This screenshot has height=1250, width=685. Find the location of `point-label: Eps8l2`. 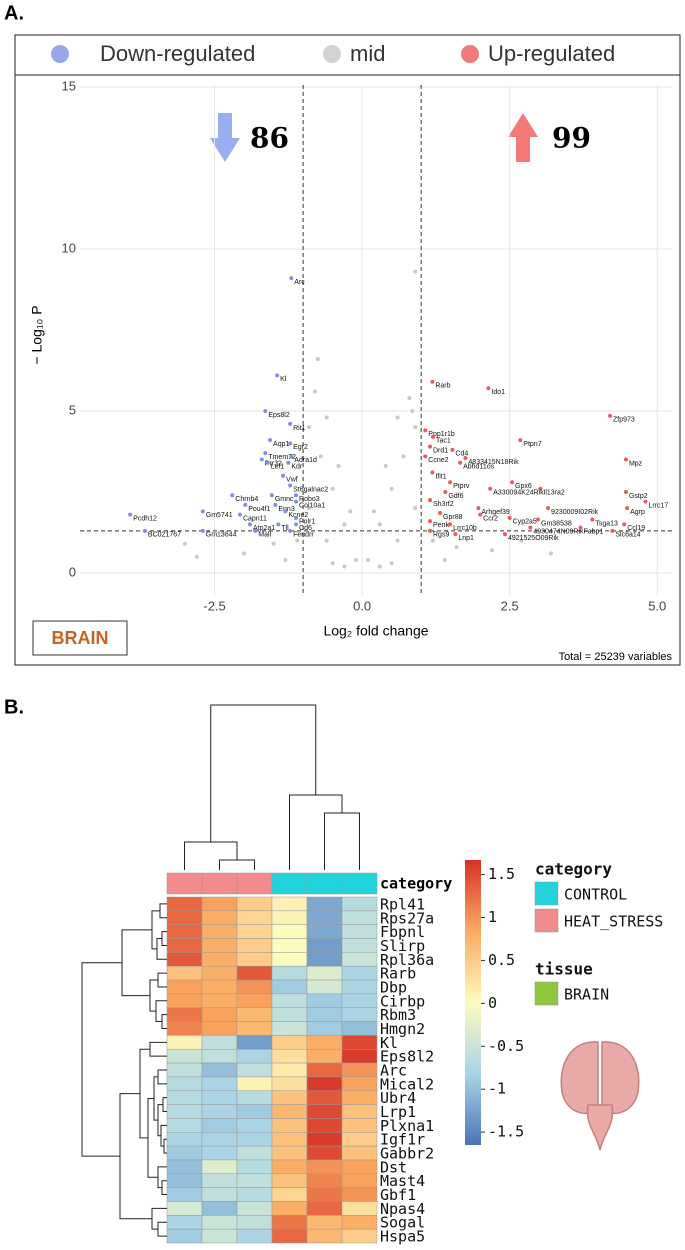

point-label: Eps8l2 is located at coordinates (279, 415).